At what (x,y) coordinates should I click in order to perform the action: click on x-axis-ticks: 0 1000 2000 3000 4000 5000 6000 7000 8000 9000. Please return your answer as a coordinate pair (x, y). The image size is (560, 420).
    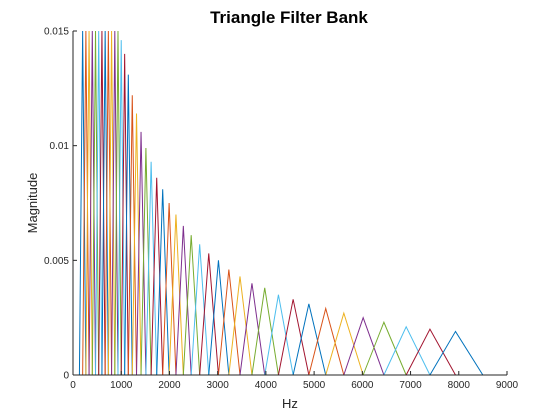
    Looking at the image, I should click on (294, 381).